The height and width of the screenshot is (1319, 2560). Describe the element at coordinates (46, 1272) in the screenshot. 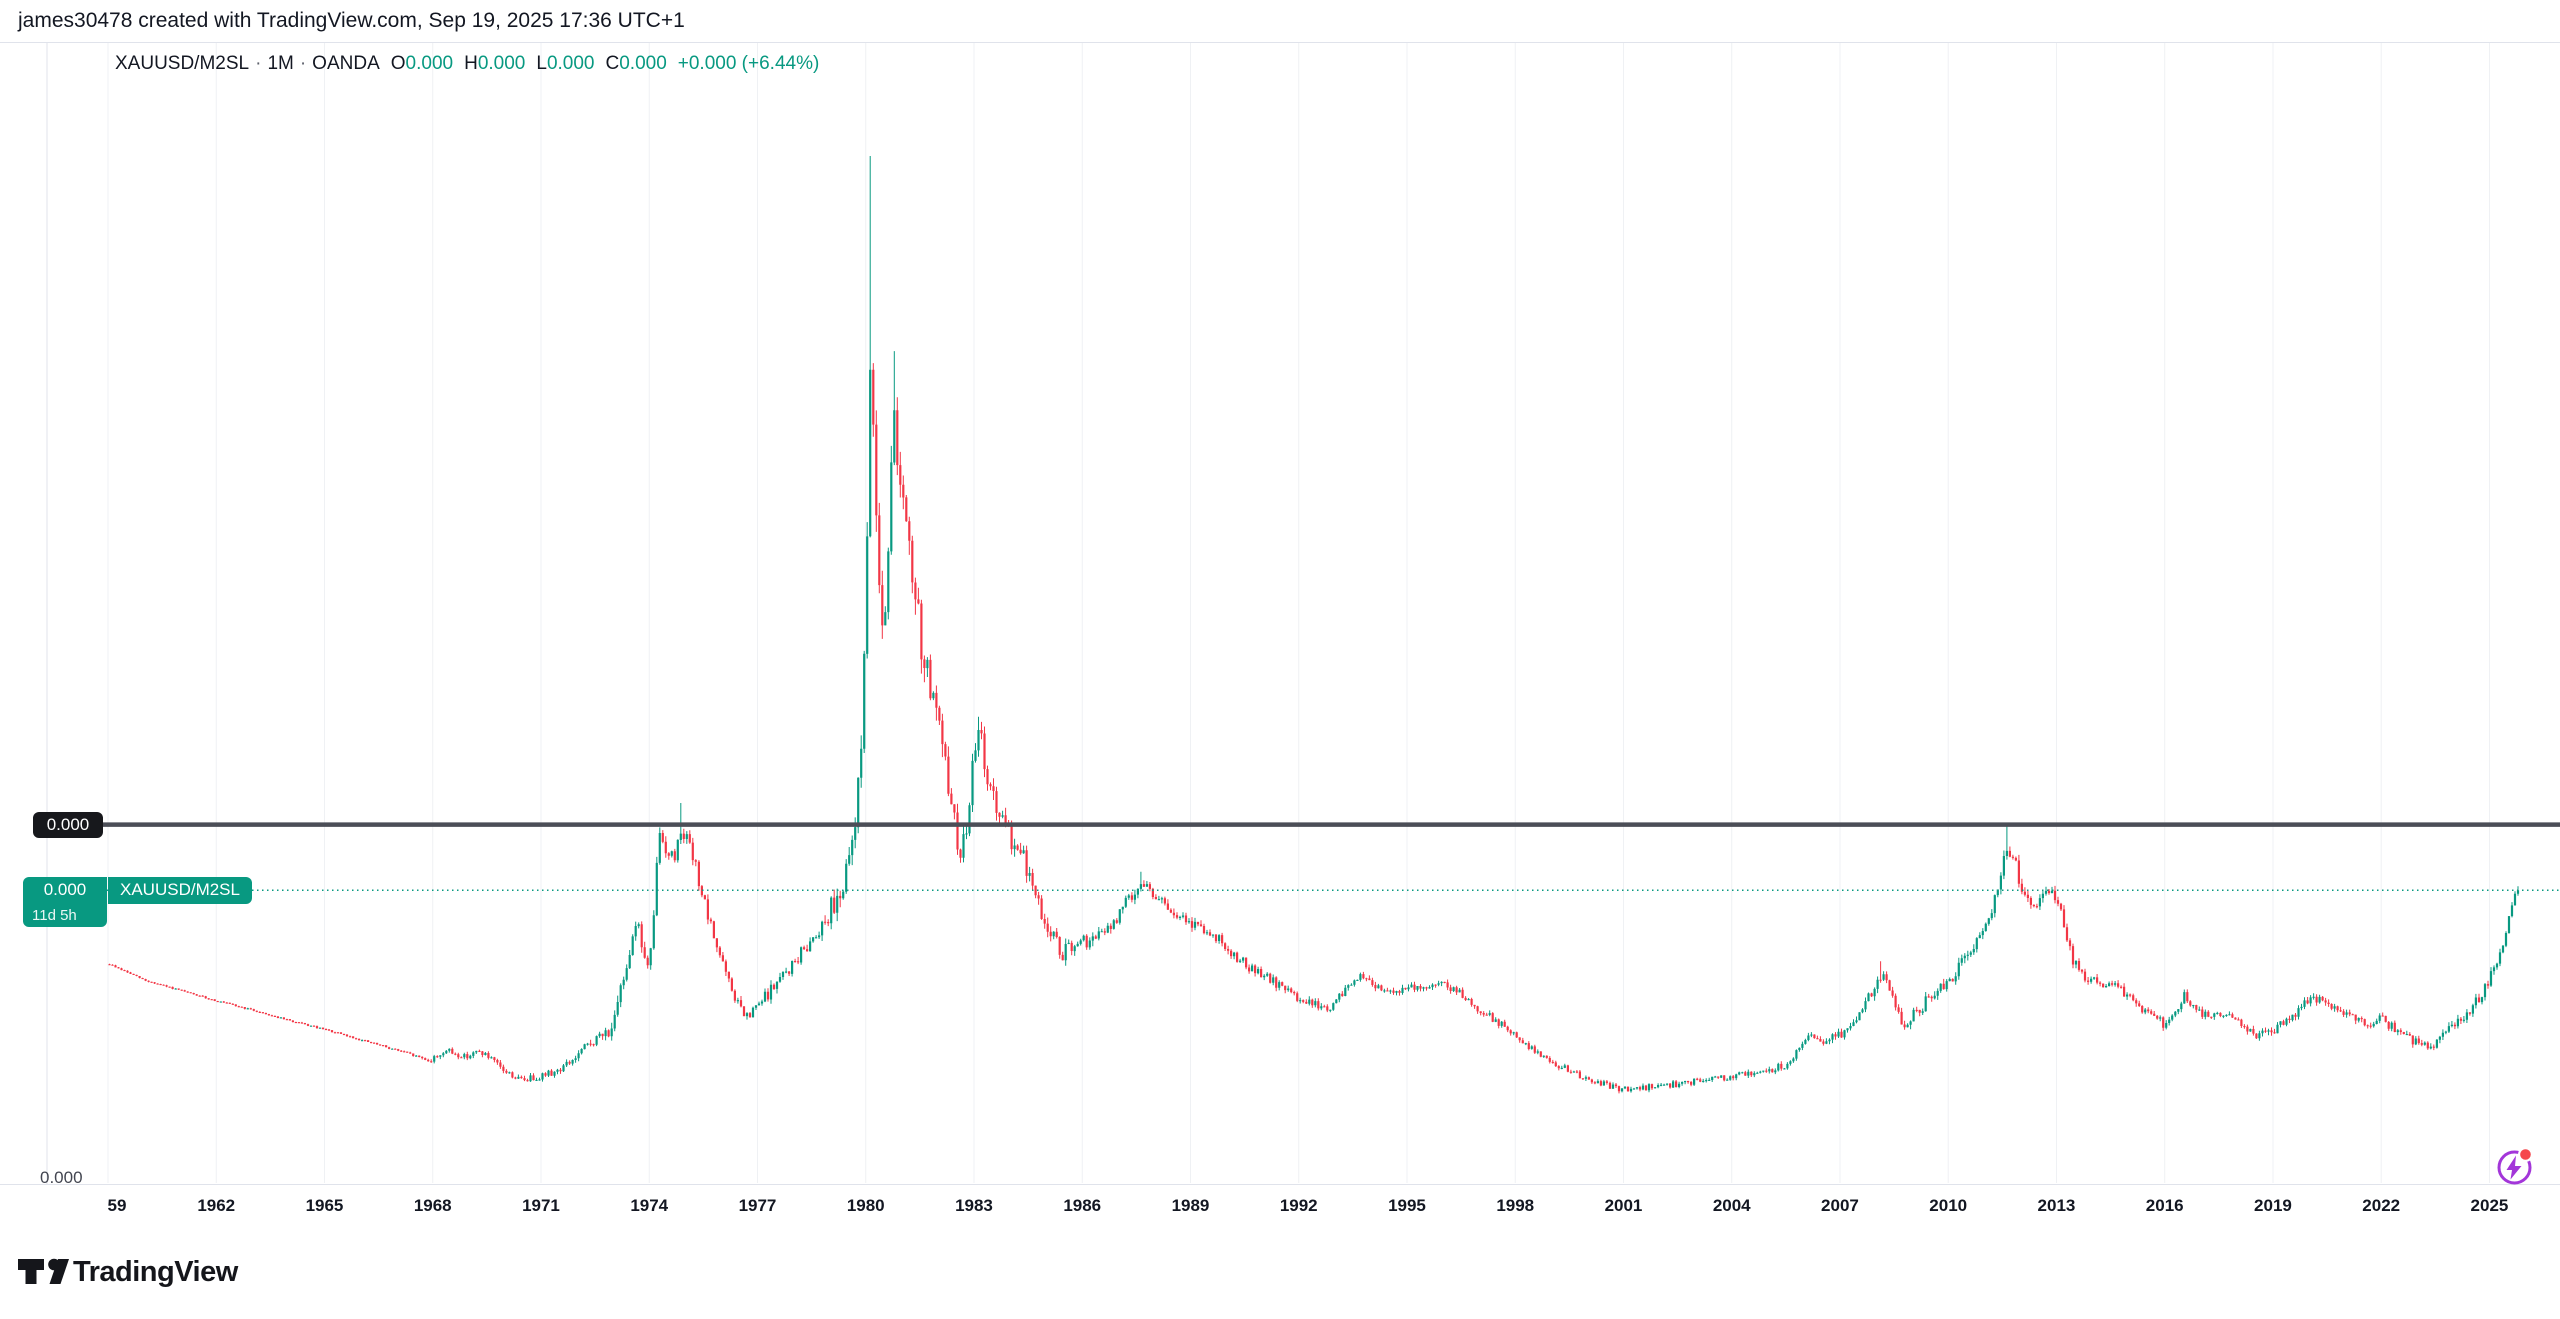

I see `tradingview-logo-icon` at that location.